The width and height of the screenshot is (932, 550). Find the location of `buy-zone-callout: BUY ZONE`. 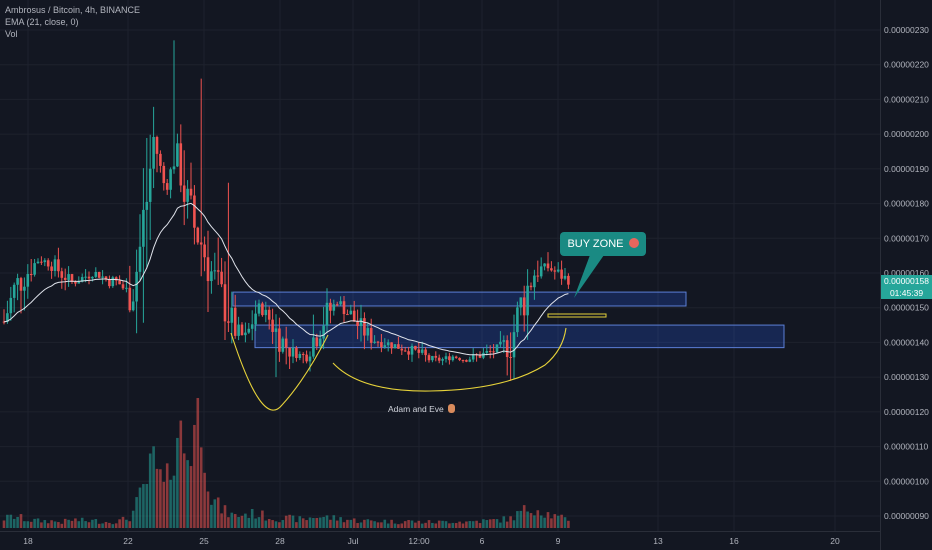

buy-zone-callout: BUY ZONE is located at coordinates (603, 244).